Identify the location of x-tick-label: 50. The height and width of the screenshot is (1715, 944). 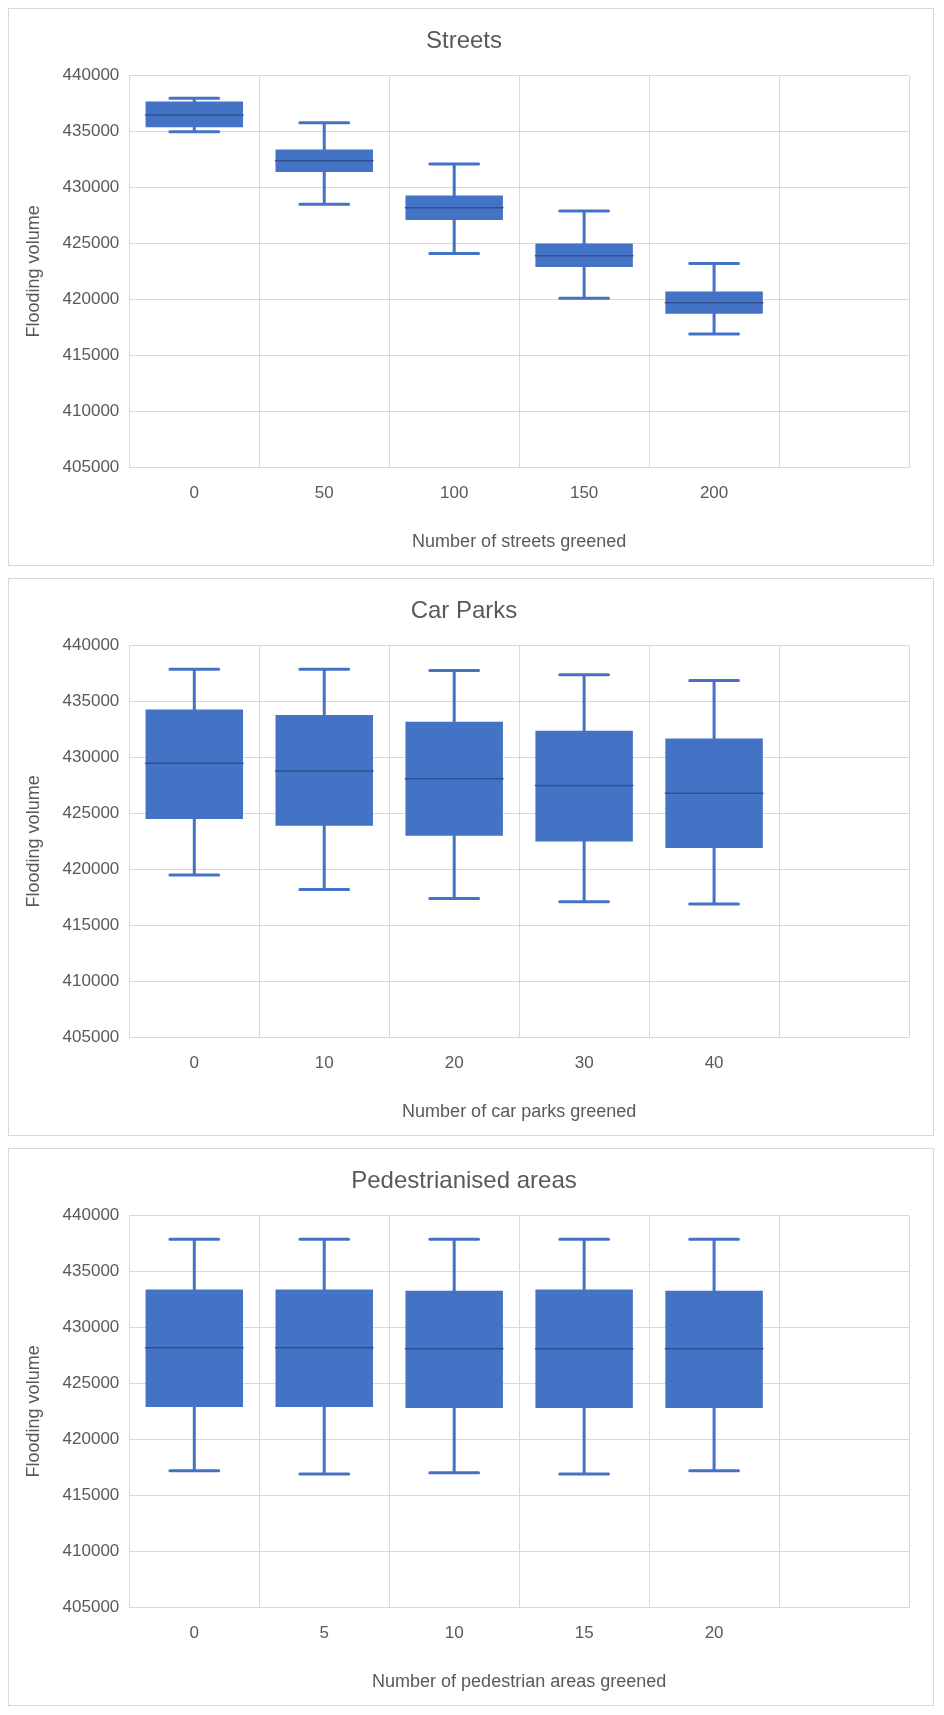
(324, 492).